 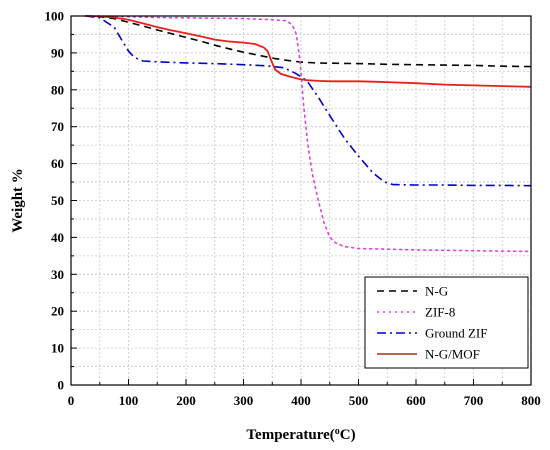 What do you see at coordinates (129, 400) in the screenshot?
I see `x-tick-label: 100` at bounding box center [129, 400].